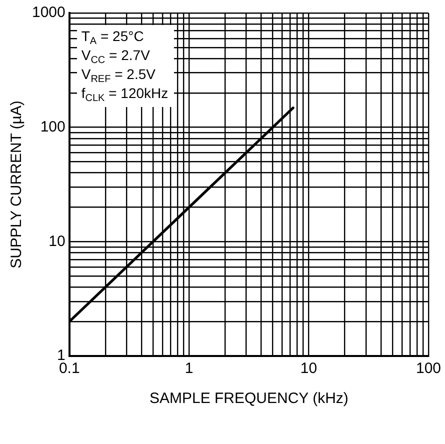 The width and height of the screenshot is (445, 444). What do you see at coordinates (118, 75) in the screenshot?
I see `annotation: V$_{REF}$ = 2.5V` at bounding box center [118, 75].